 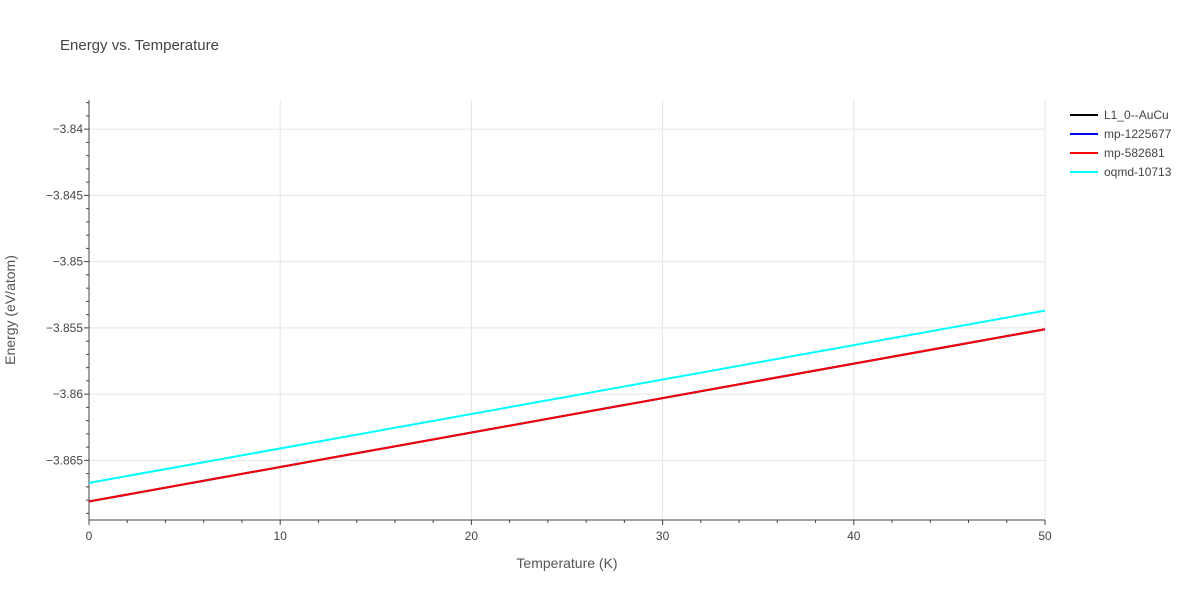 I want to click on y-tick-label: −3.85, so click(x=68, y=262).